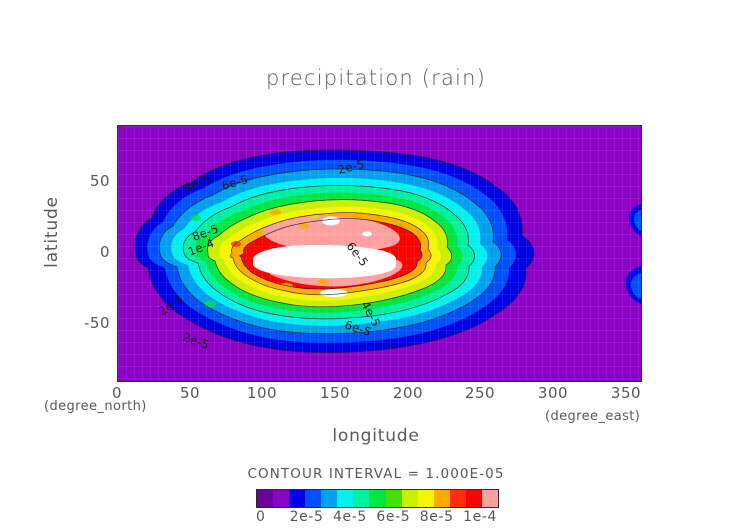  I want to click on color-legend-ticks: 0 2e-5 4e-5 6e-5 8e-5 1e-4, so click(376, 519).